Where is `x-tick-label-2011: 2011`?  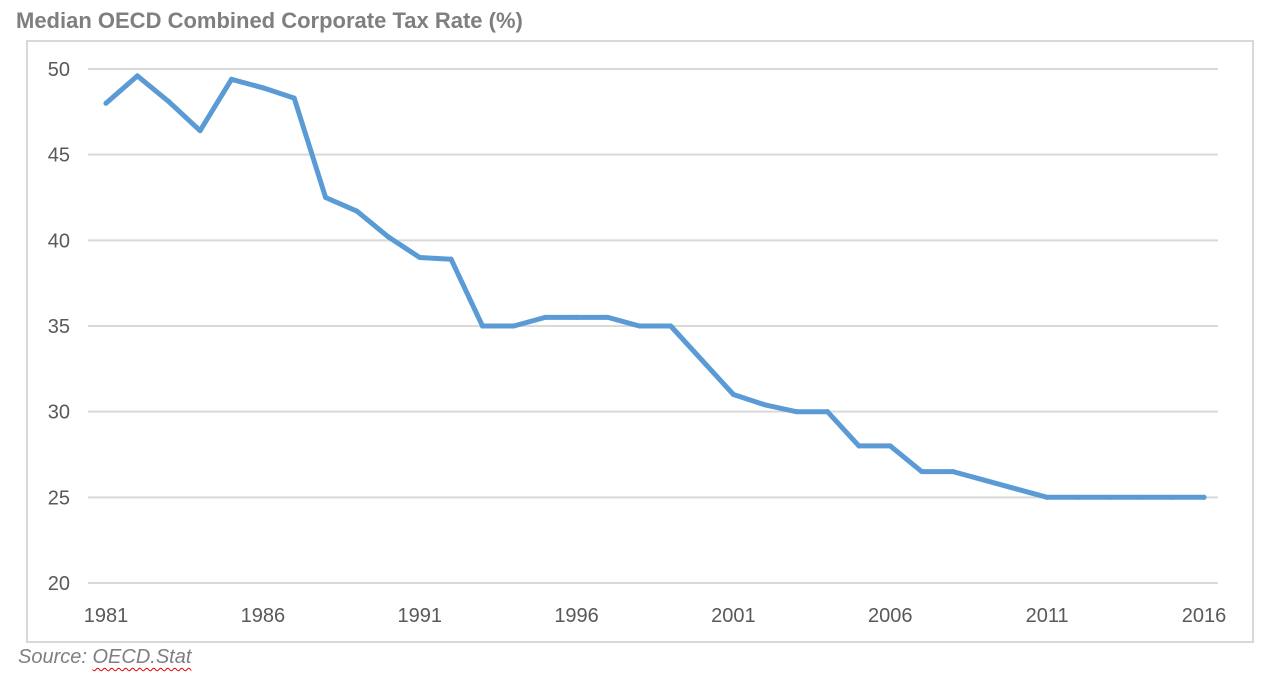
x-tick-label-2011: 2011 is located at coordinates (1047, 616).